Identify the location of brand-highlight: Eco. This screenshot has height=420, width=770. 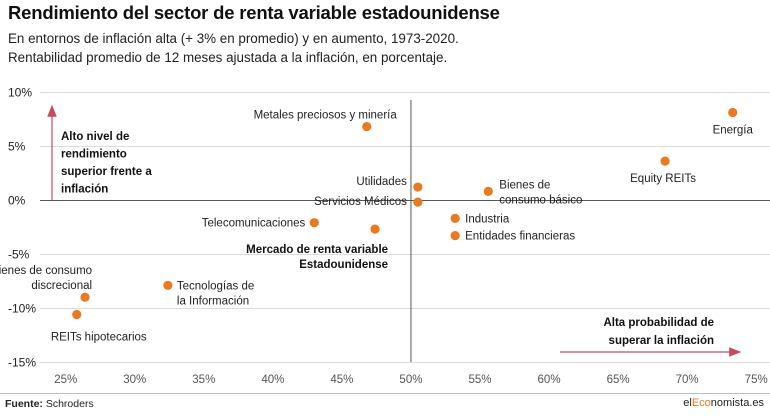
(701, 403).